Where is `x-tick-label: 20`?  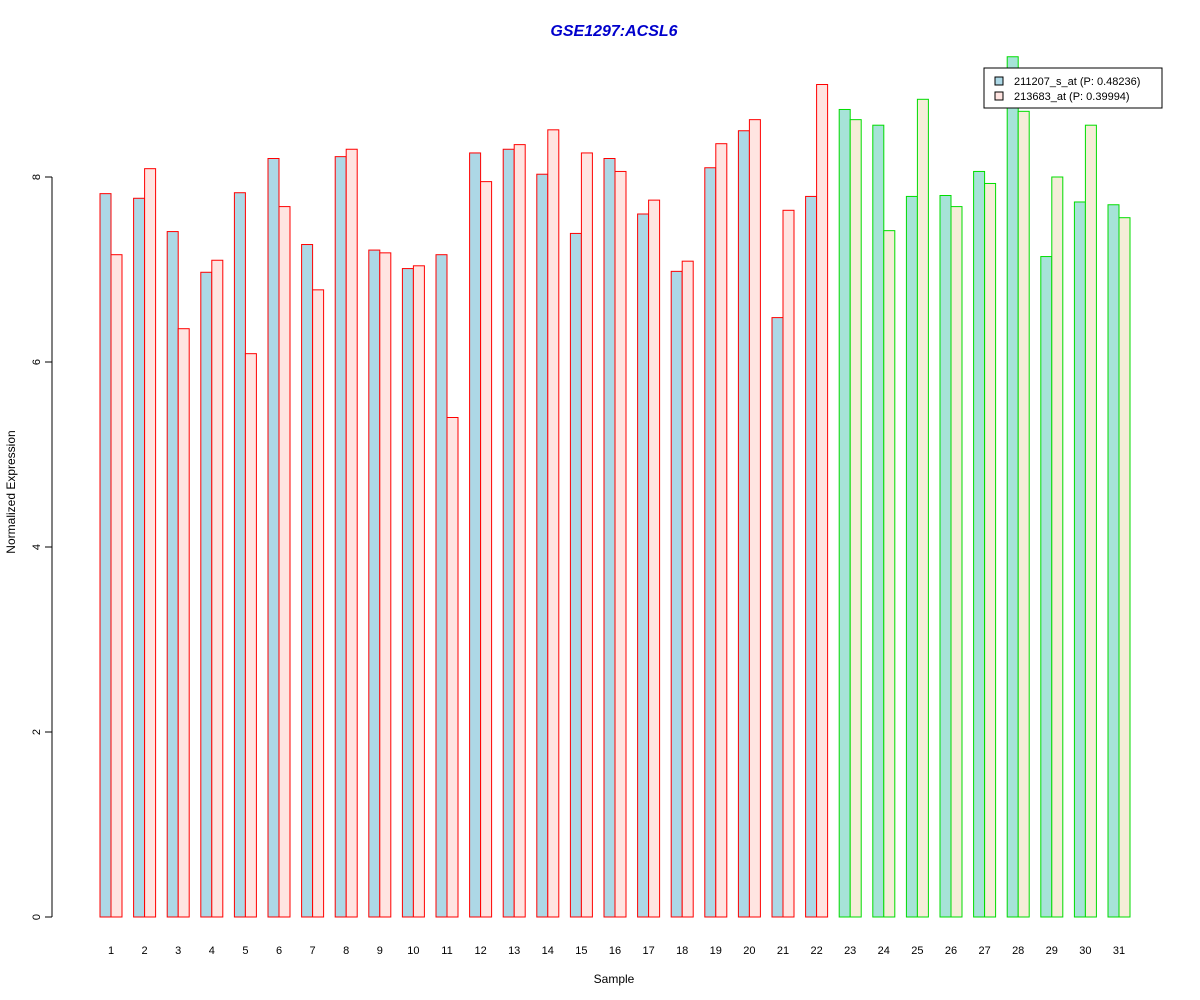
x-tick-label: 20 is located at coordinates (749, 951).